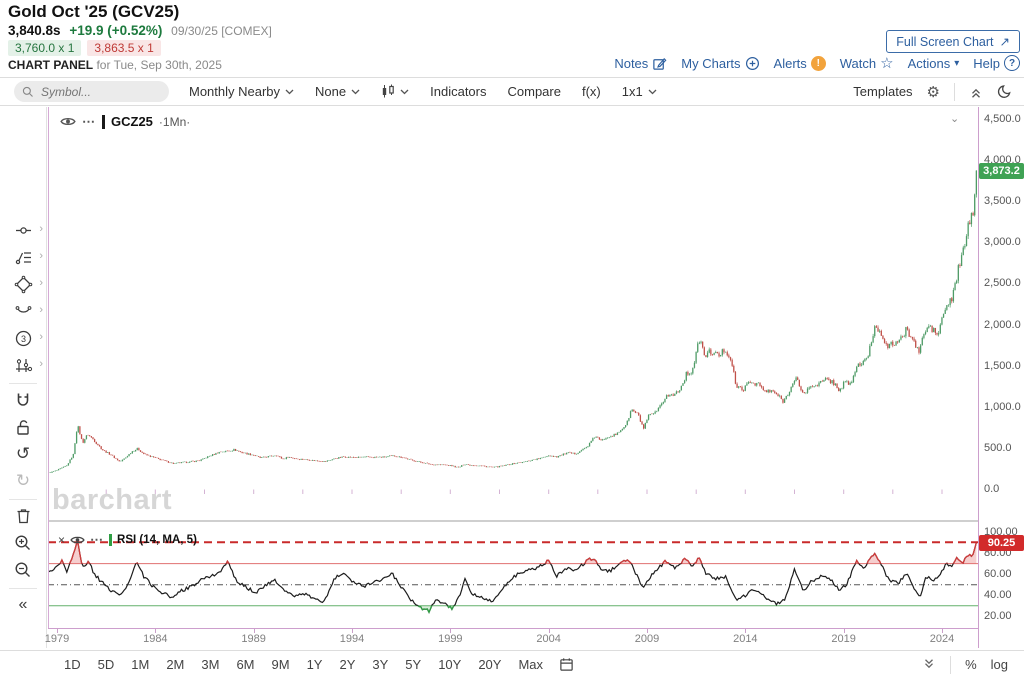  I want to click on collapse-up-icon, so click(976, 92).